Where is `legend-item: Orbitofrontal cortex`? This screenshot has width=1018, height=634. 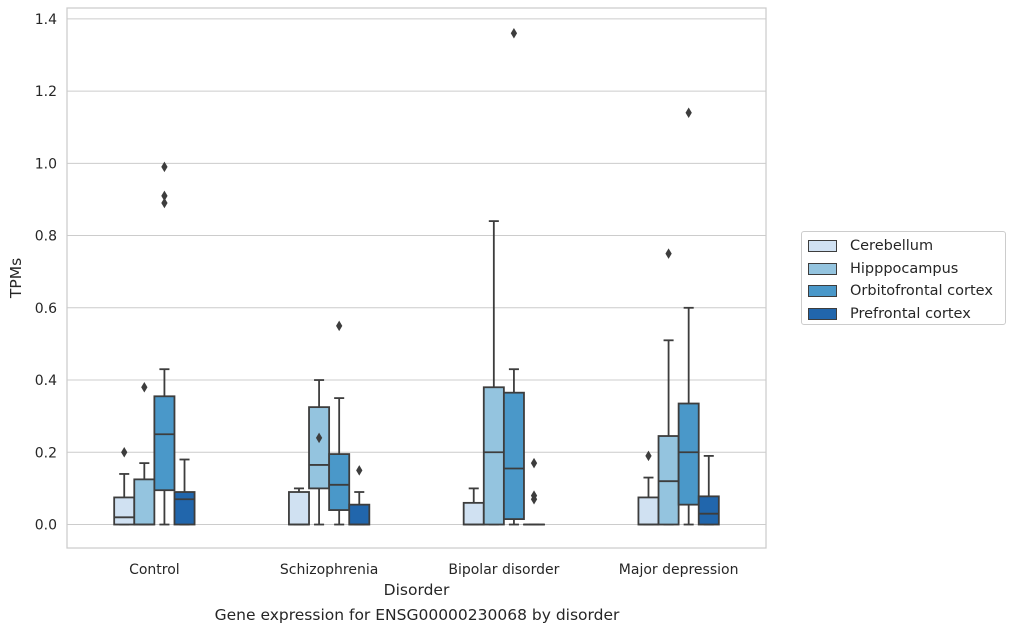
legend-item: Orbitofrontal cortex is located at coordinates (900, 291).